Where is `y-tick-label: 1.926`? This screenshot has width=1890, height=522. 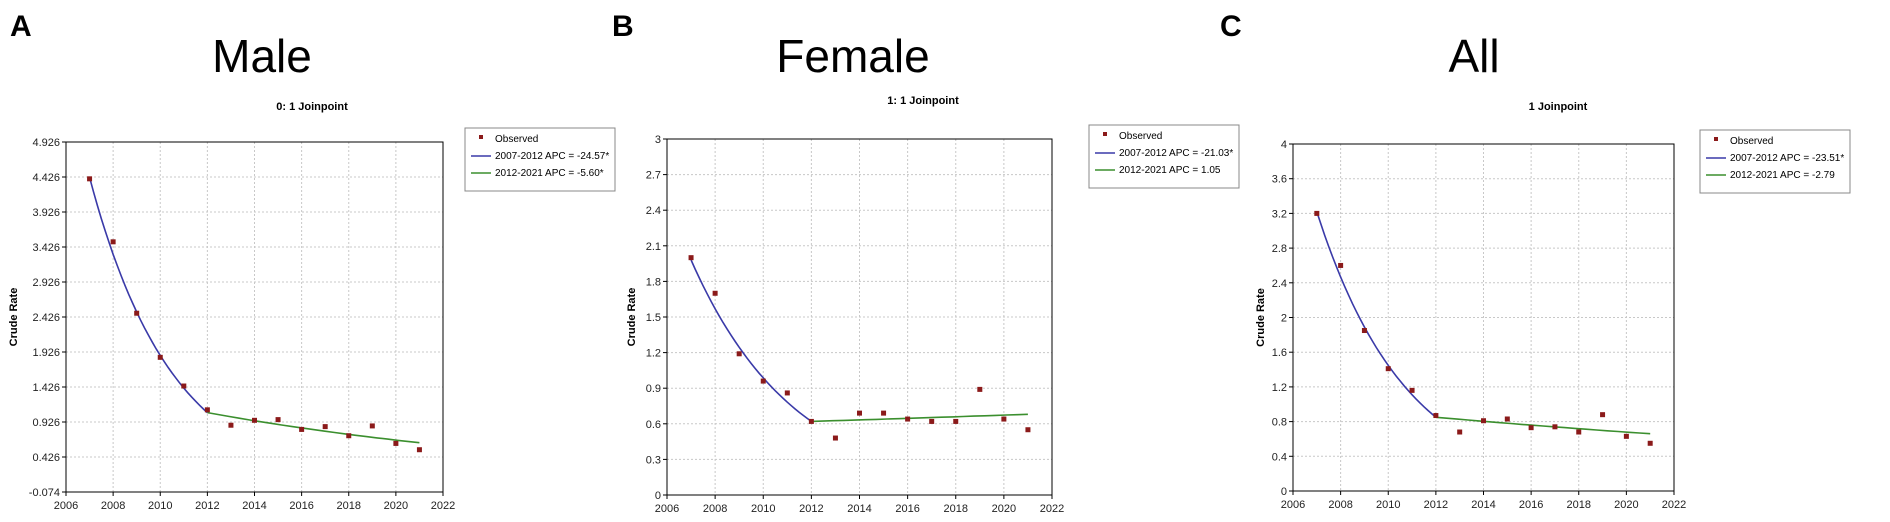 y-tick-label: 1.926 is located at coordinates (46, 353).